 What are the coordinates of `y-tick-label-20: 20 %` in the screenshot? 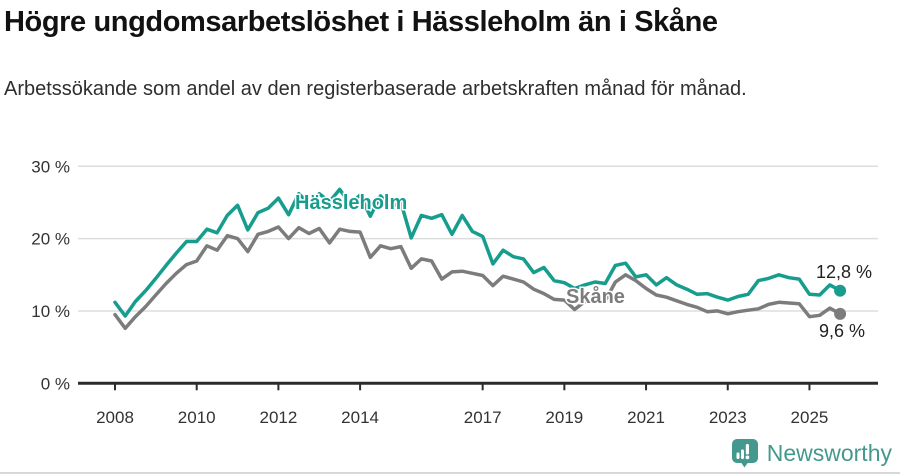 It's located at (50, 239).